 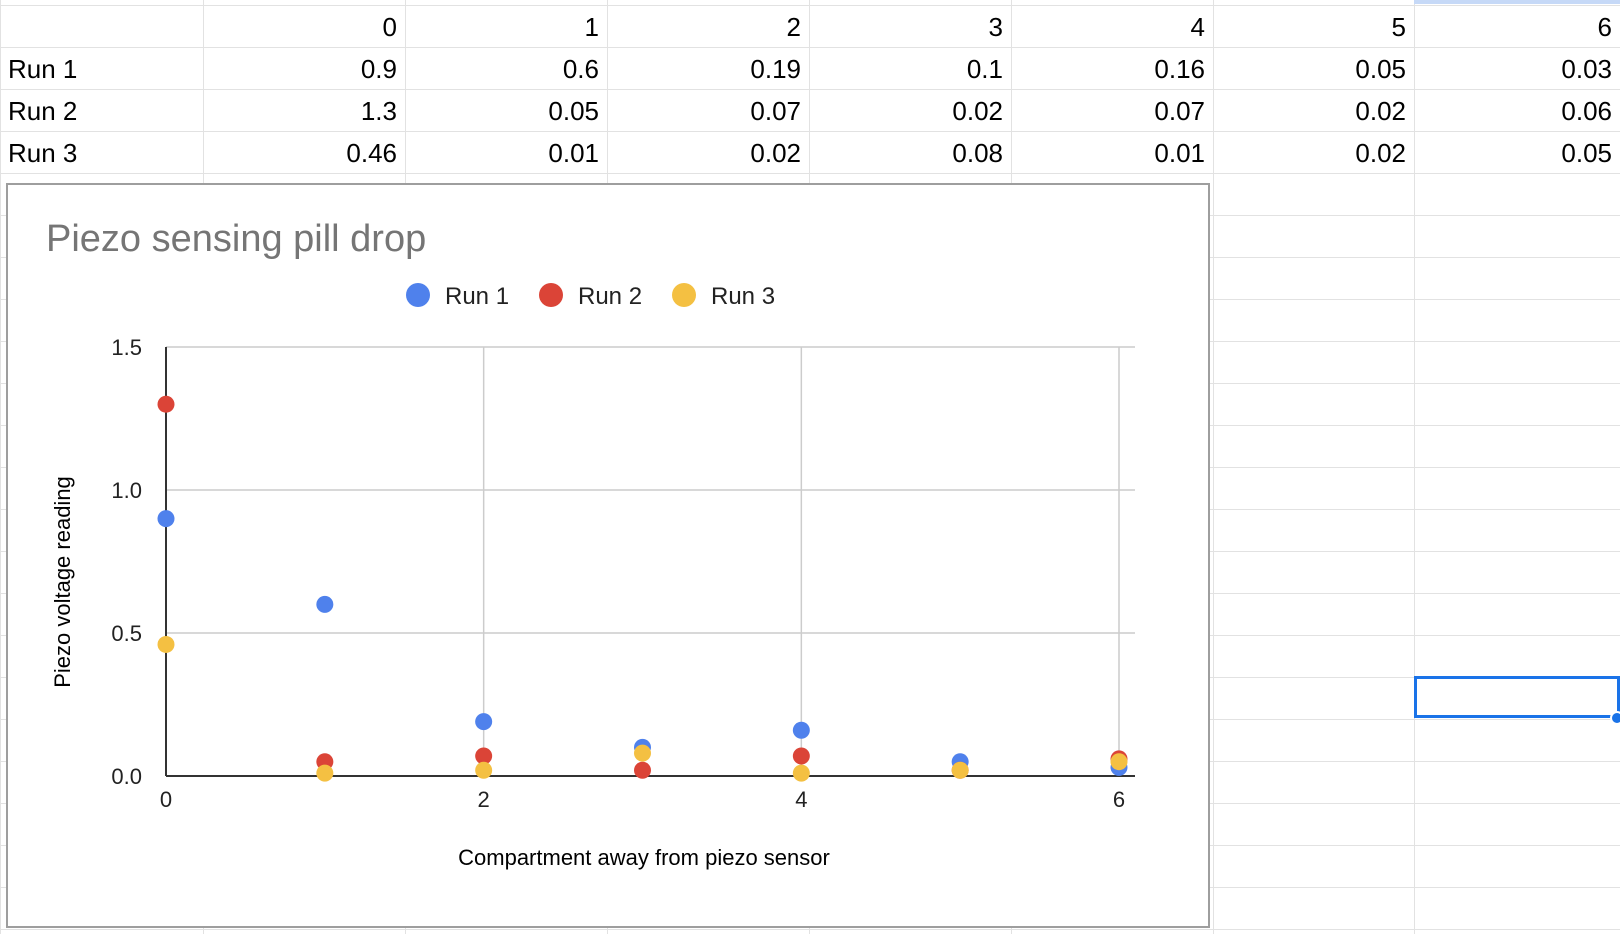 What do you see at coordinates (378, 69) in the screenshot?
I see `data-cell: 0.9` at bounding box center [378, 69].